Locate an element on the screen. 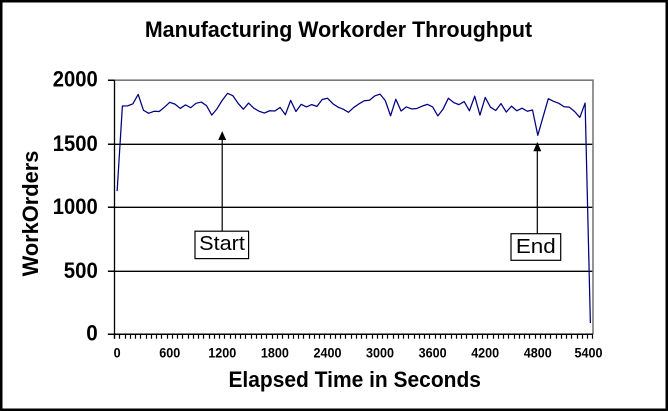 Image resolution: width=668 pixels, height=411 pixels. svg-text: 3000 is located at coordinates (380, 353).